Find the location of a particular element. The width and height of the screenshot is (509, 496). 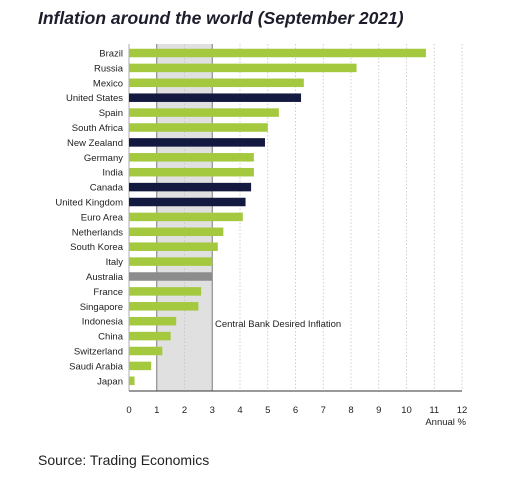

bar-switzerland is located at coordinates (146, 351).